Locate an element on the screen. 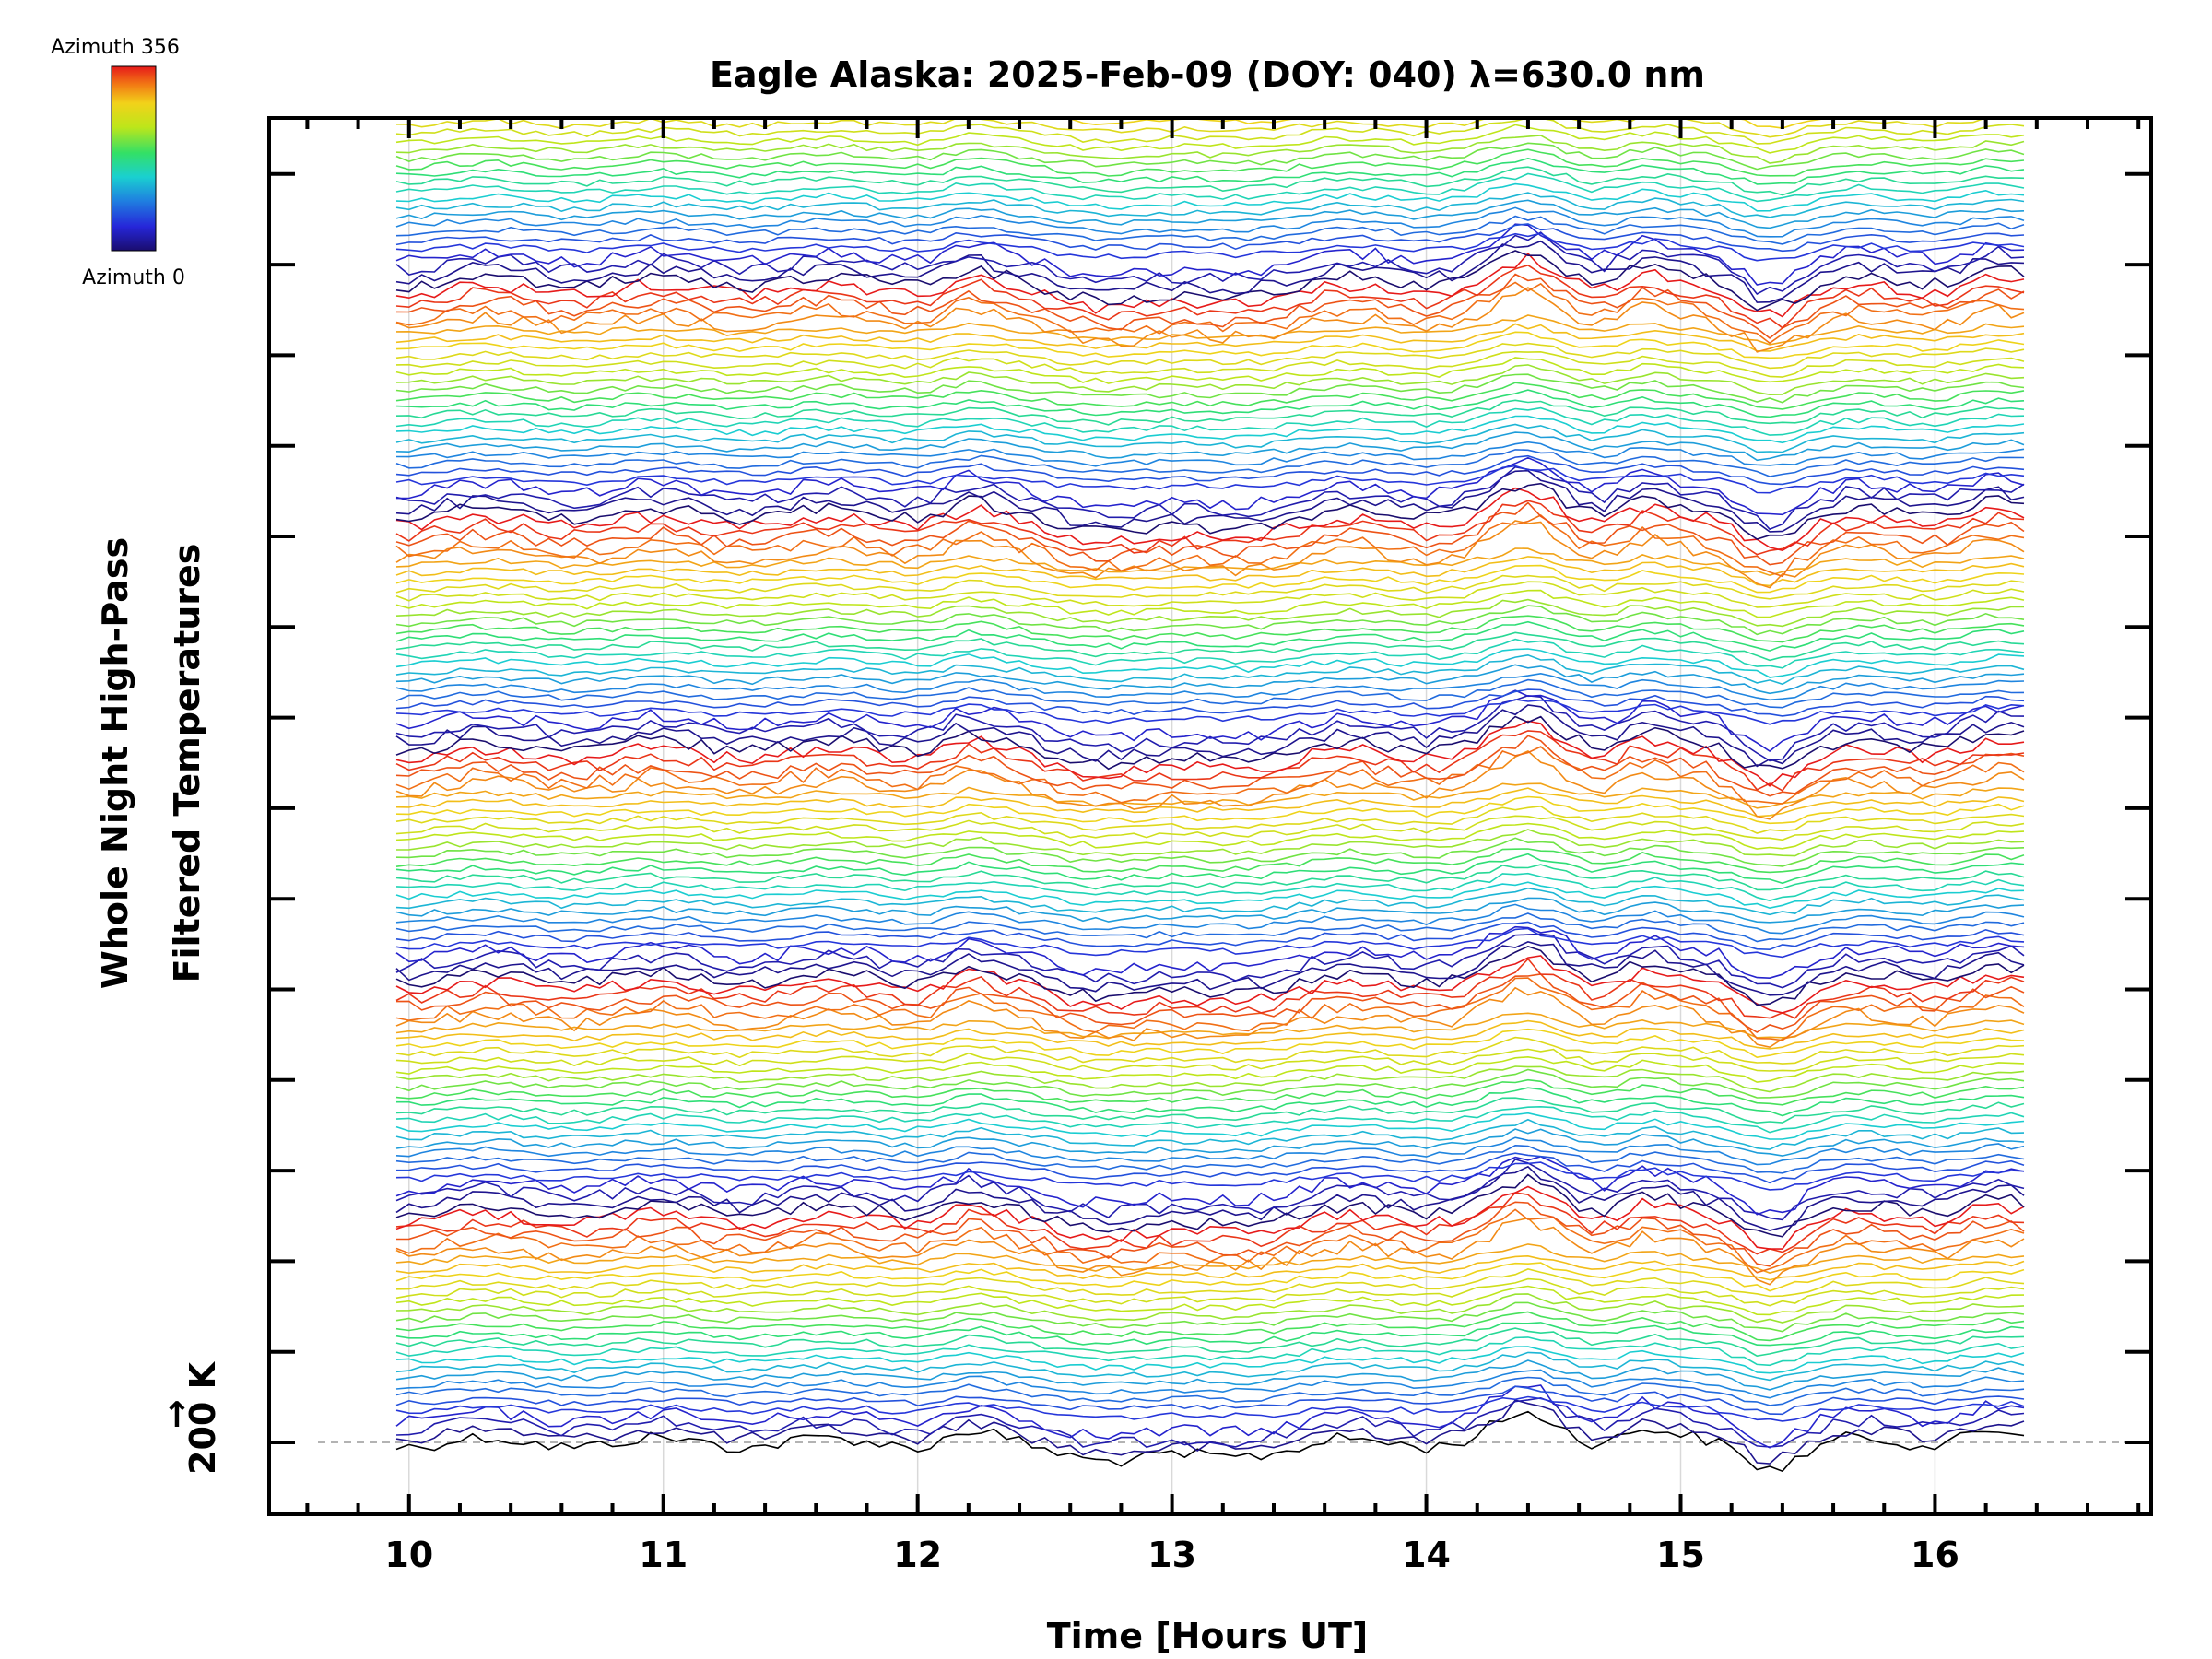 Image resolution: width=2212 pixels, height=1659 pixels. x-axis-label: Time [Hours UT] is located at coordinates (1208, 1636).